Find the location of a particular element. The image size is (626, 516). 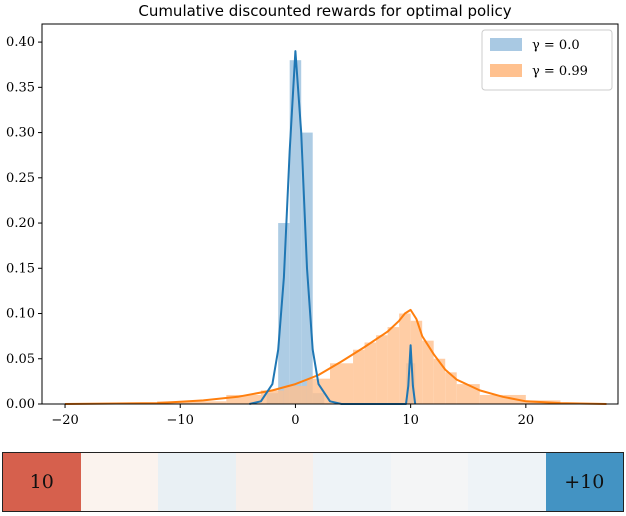

y-tick-label: 0.20 is located at coordinates (20, 223).